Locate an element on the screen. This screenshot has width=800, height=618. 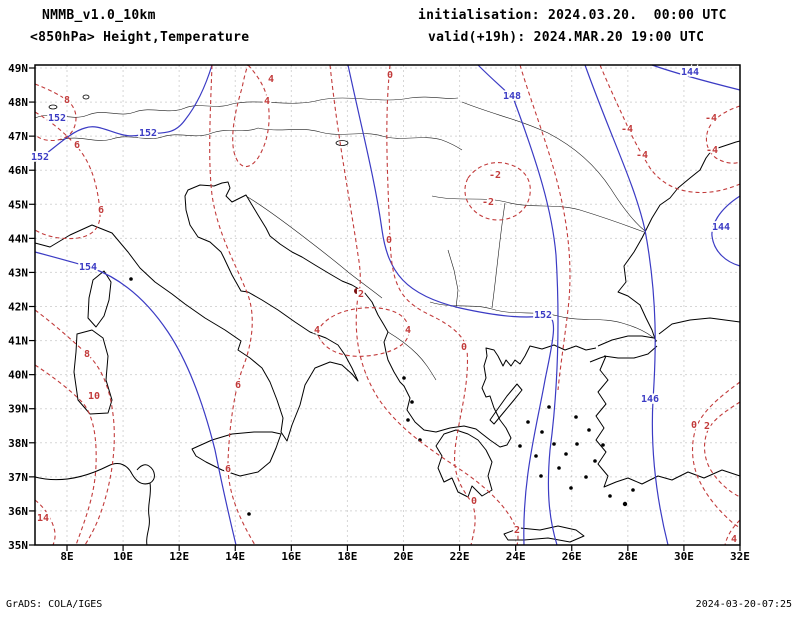
lat-tick-label: 46N is located at coordinates (18, 170).